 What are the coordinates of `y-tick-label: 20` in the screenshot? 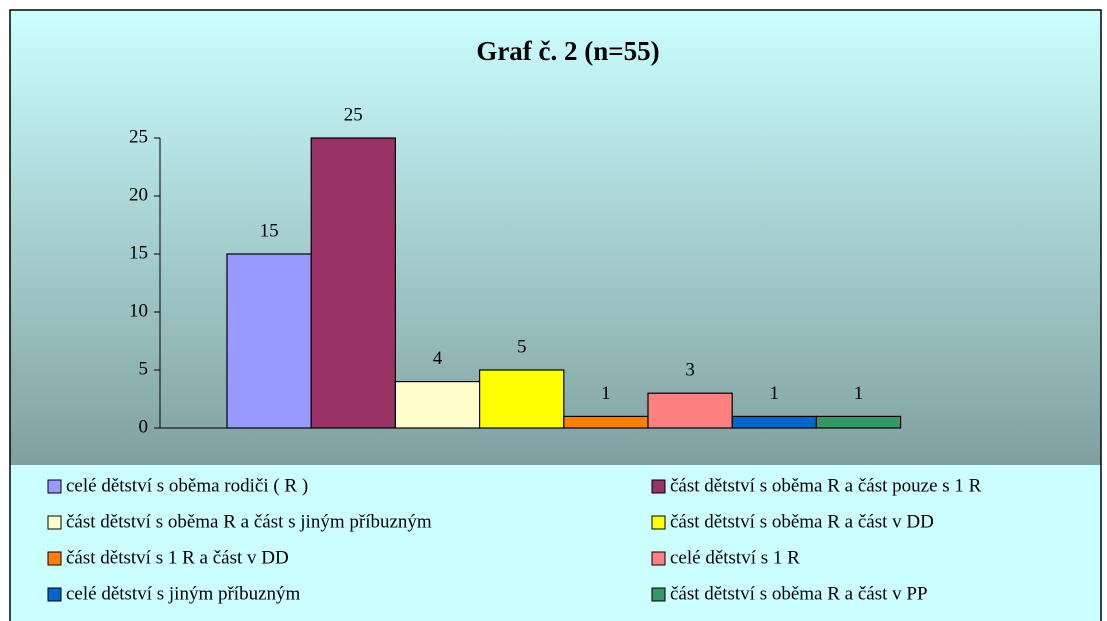 It's located at (138, 194).